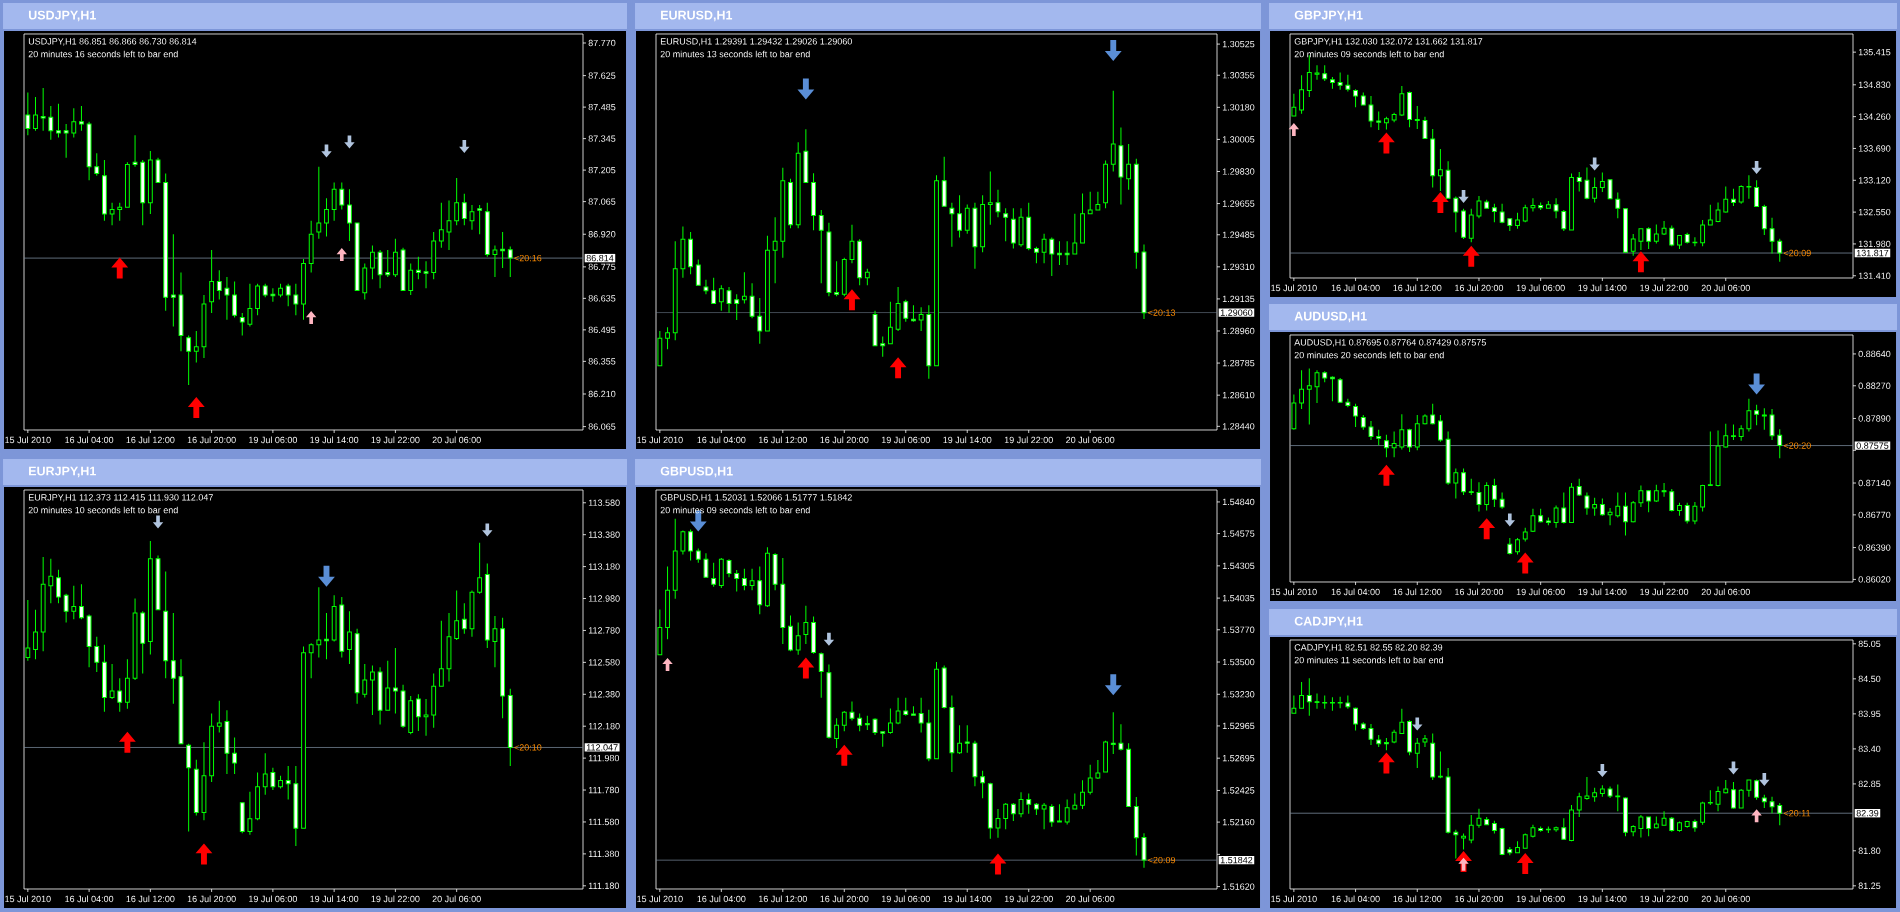  What do you see at coordinates (1874, 180) in the screenshot?
I see `y-tick-label: 133.120` at bounding box center [1874, 180].